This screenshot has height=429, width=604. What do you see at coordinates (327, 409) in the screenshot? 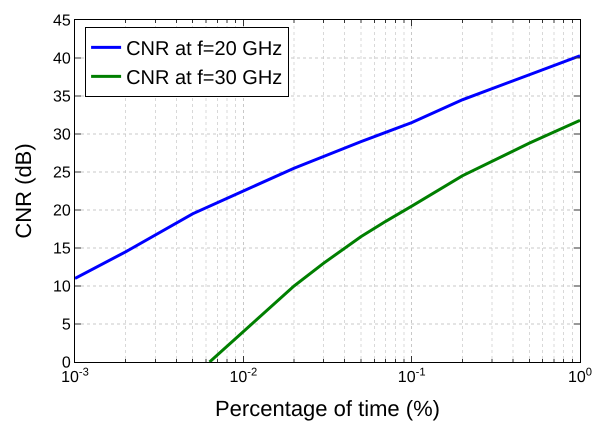
I see `x-axis-title: Percentage of time (%)` at bounding box center [327, 409].